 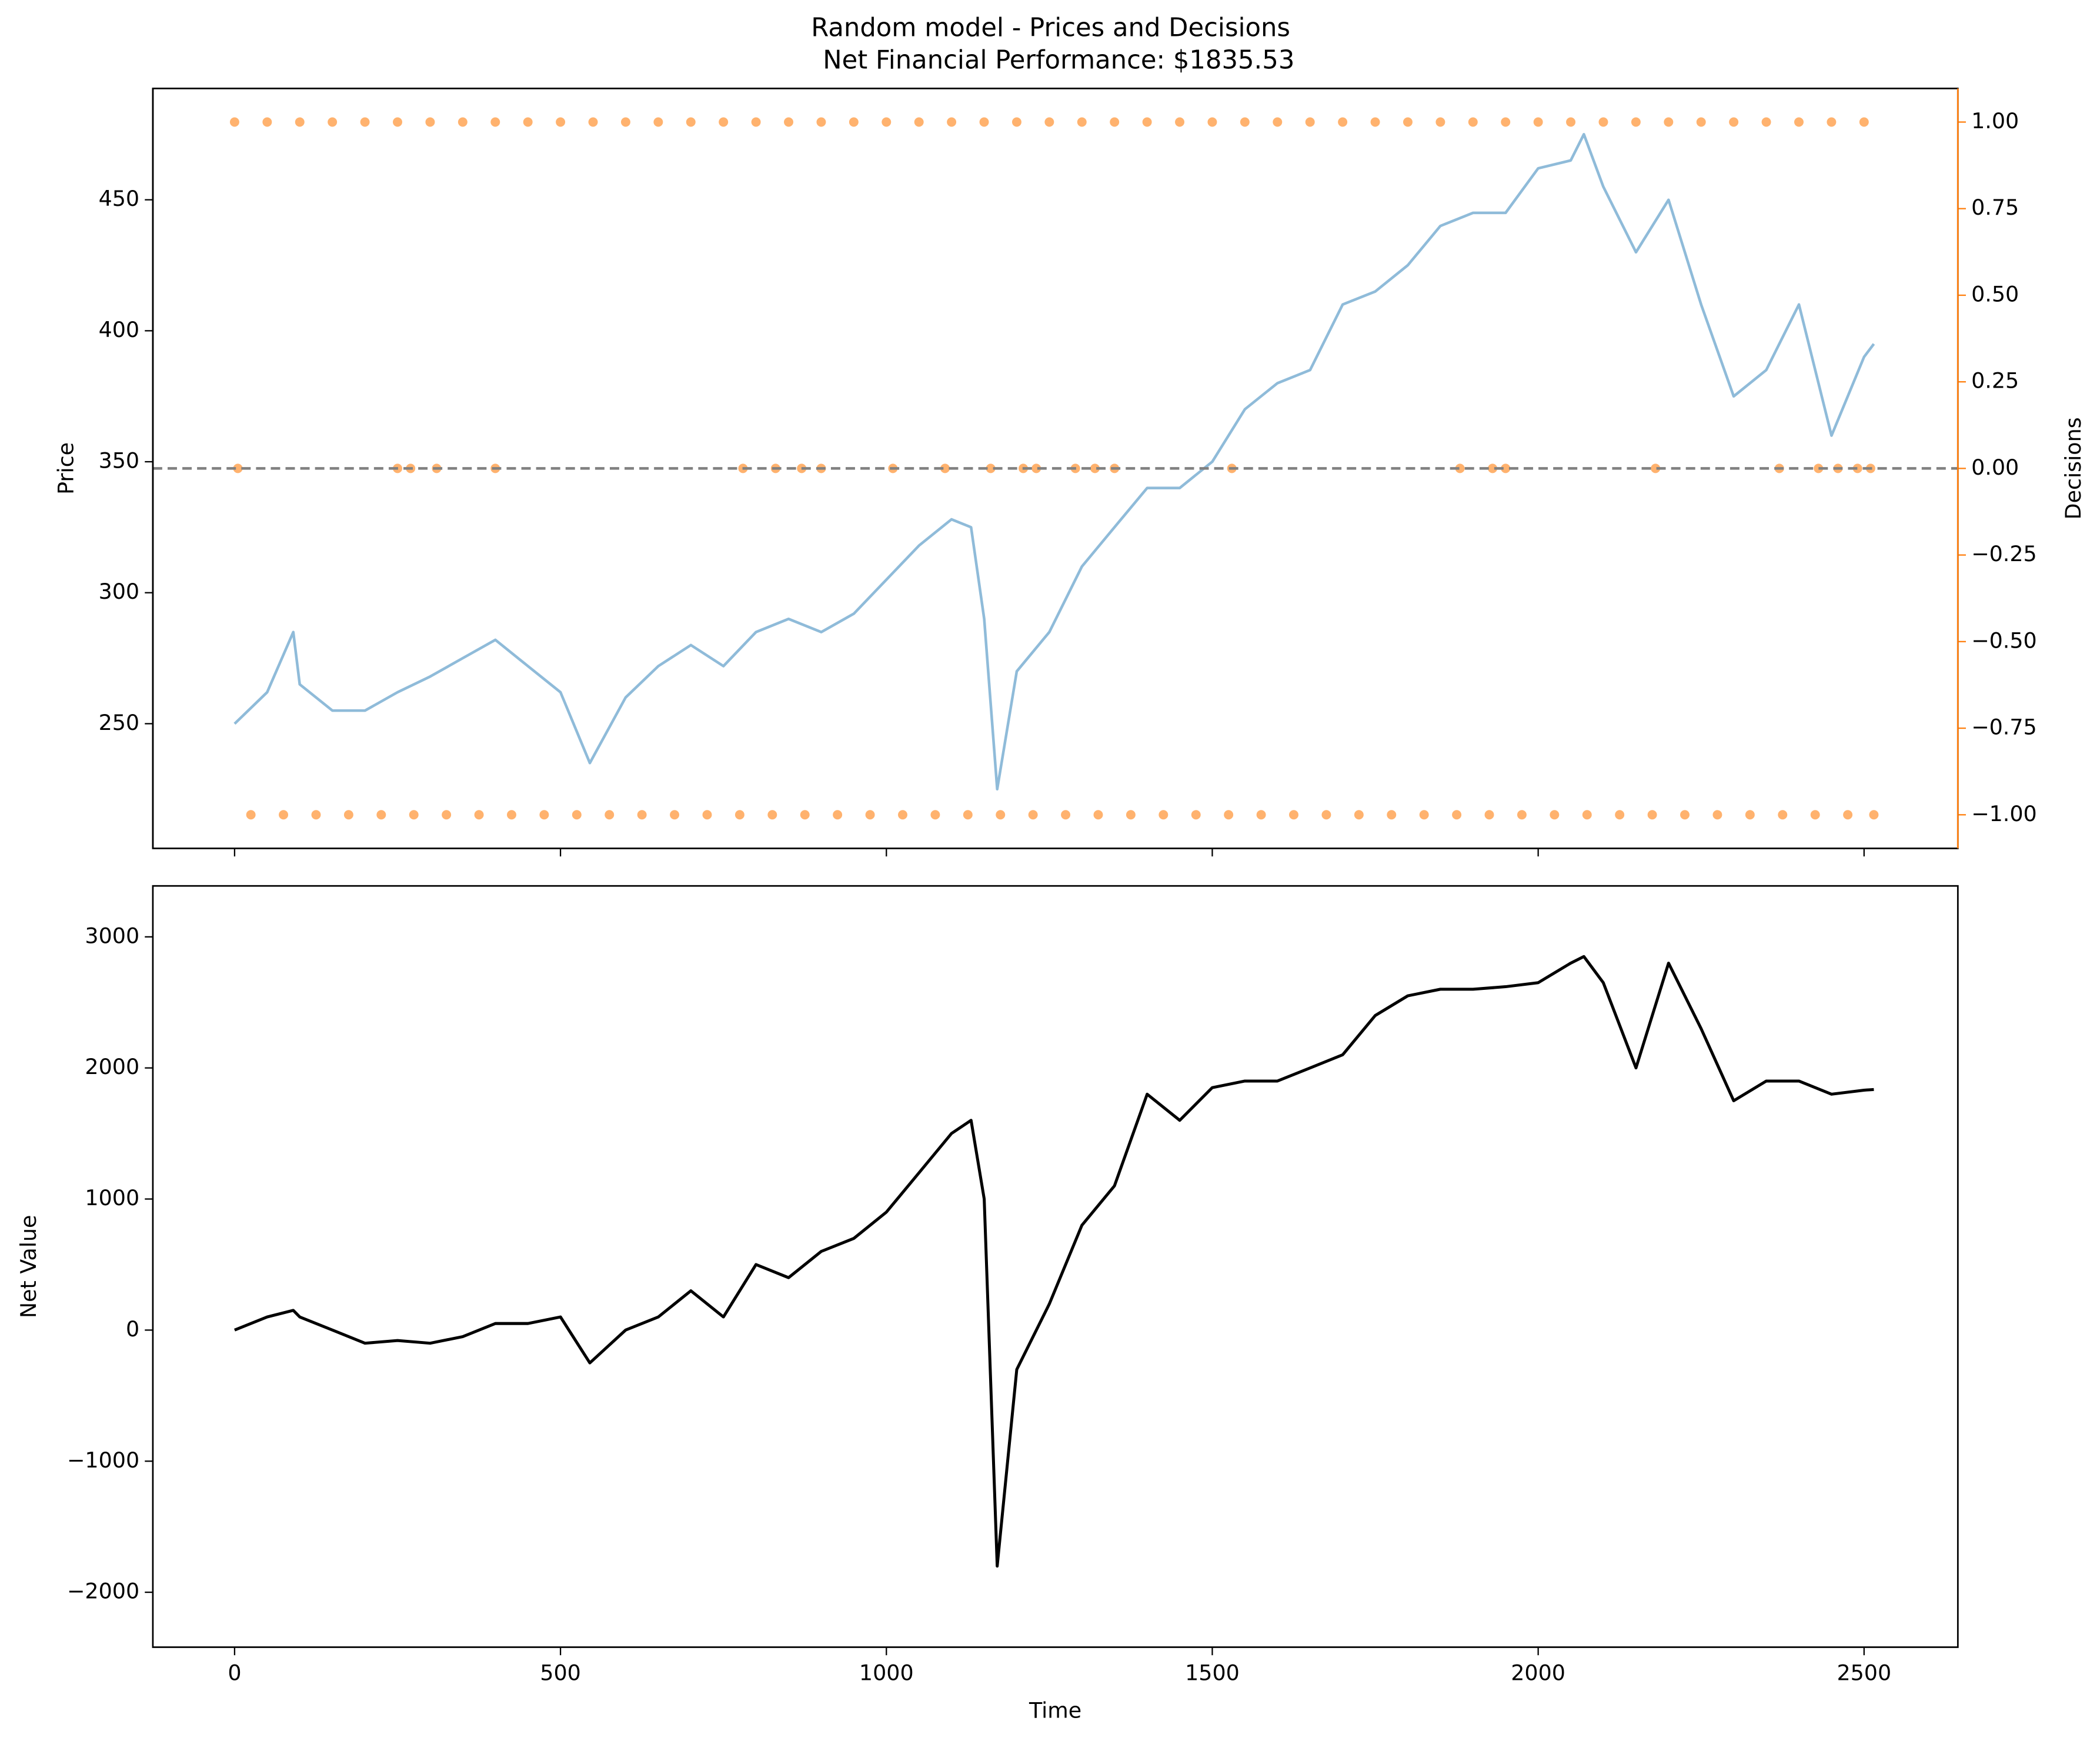 What do you see at coordinates (1055, 1710) in the screenshot?
I see `x-axis-label: Time` at bounding box center [1055, 1710].